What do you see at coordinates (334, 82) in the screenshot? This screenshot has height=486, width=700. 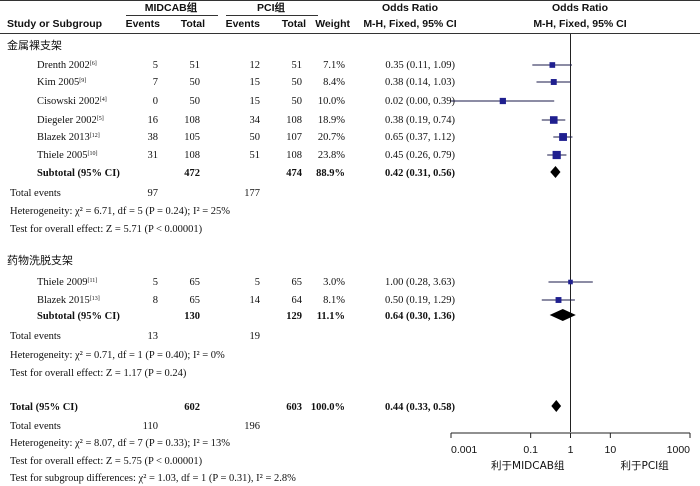 I see `weight-cell: 8.4%` at bounding box center [334, 82].